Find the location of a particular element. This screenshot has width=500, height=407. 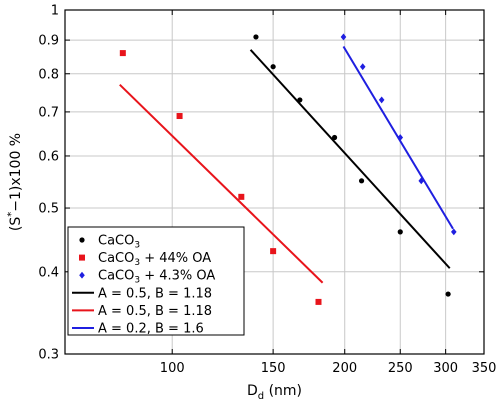

legend-entry-0: CaCO3 is located at coordinates (119, 242).